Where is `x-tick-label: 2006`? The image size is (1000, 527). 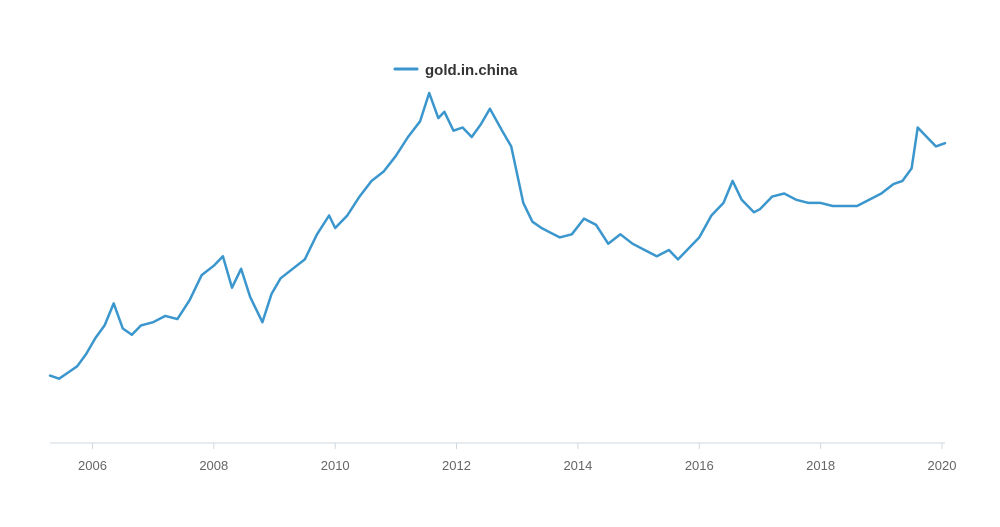 x-tick-label: 2006 is located at coordinates (92, 465).